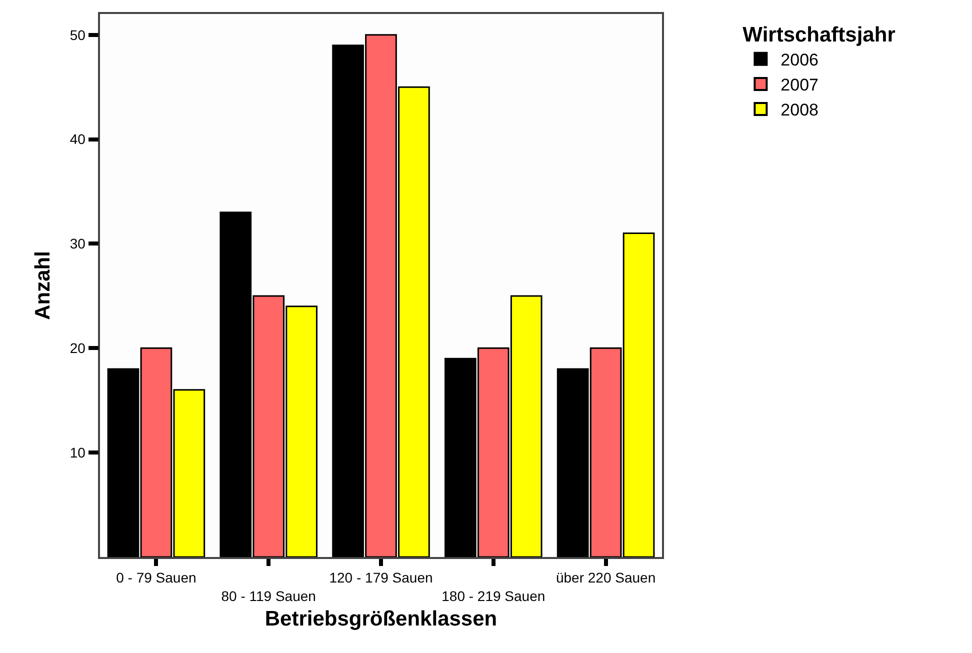 Image resolution: width=972 pixels, height=653 pixels. What do you see at coordinates (78, 348) in the screenshot?
I see `y-tick-label: 20` at bounding box center [78, 348].